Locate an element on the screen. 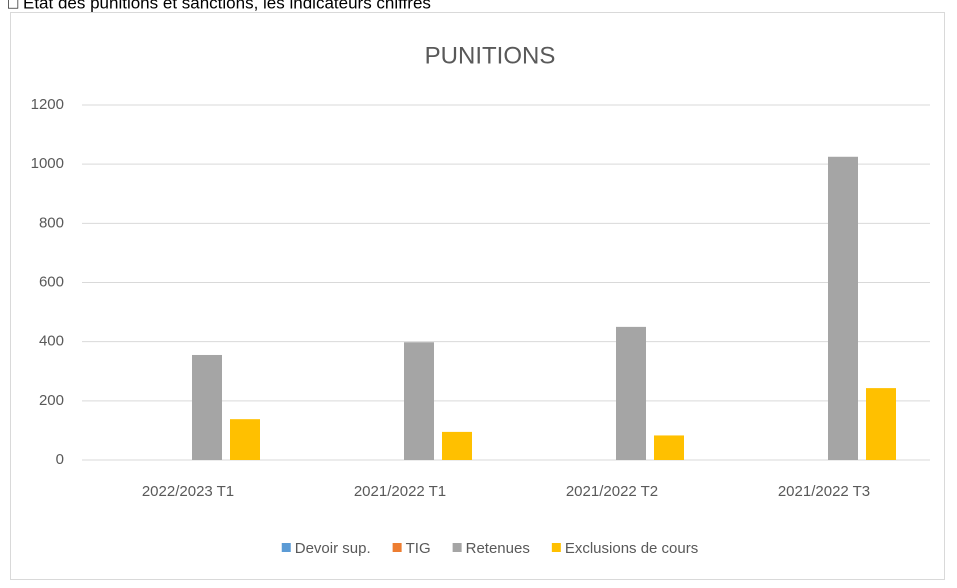  y-tick-label: 0 is located at coordinates (60, 459).